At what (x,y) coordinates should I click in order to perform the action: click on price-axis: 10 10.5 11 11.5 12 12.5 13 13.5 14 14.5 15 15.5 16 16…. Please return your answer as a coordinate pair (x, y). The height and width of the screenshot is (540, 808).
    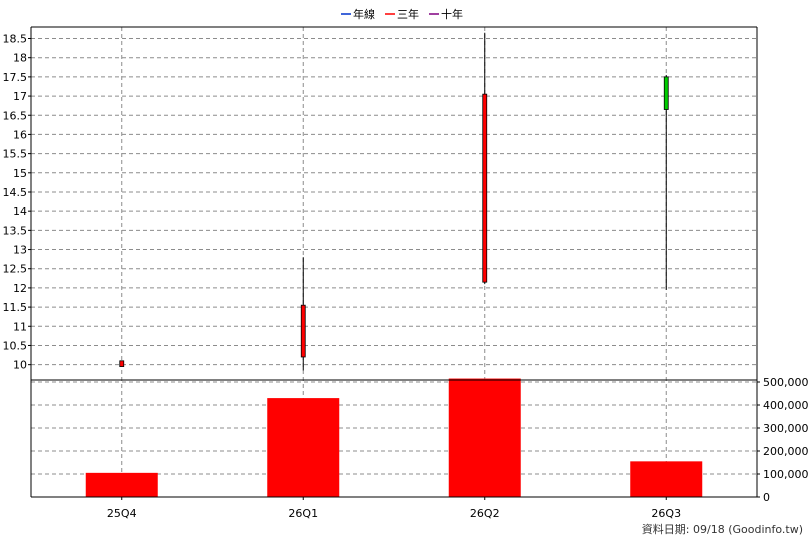
    Looking at the image, I should click on (17, 202).